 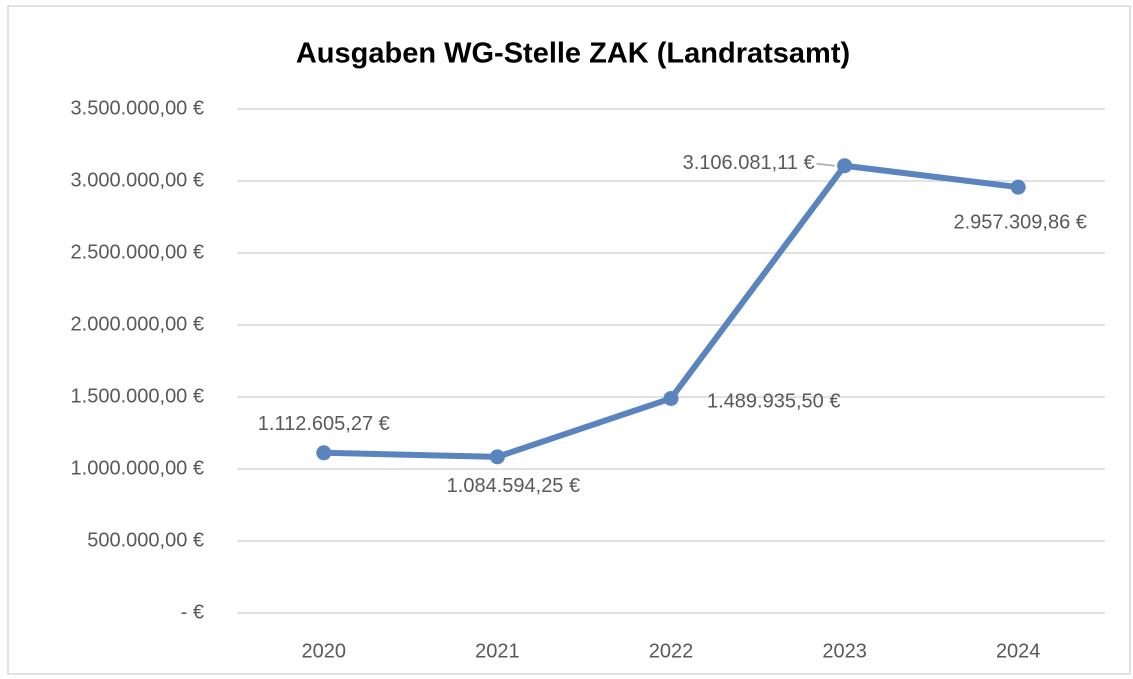 I want to click on y-tick-label: 500.000,00 €, so click(x=145, y=540).